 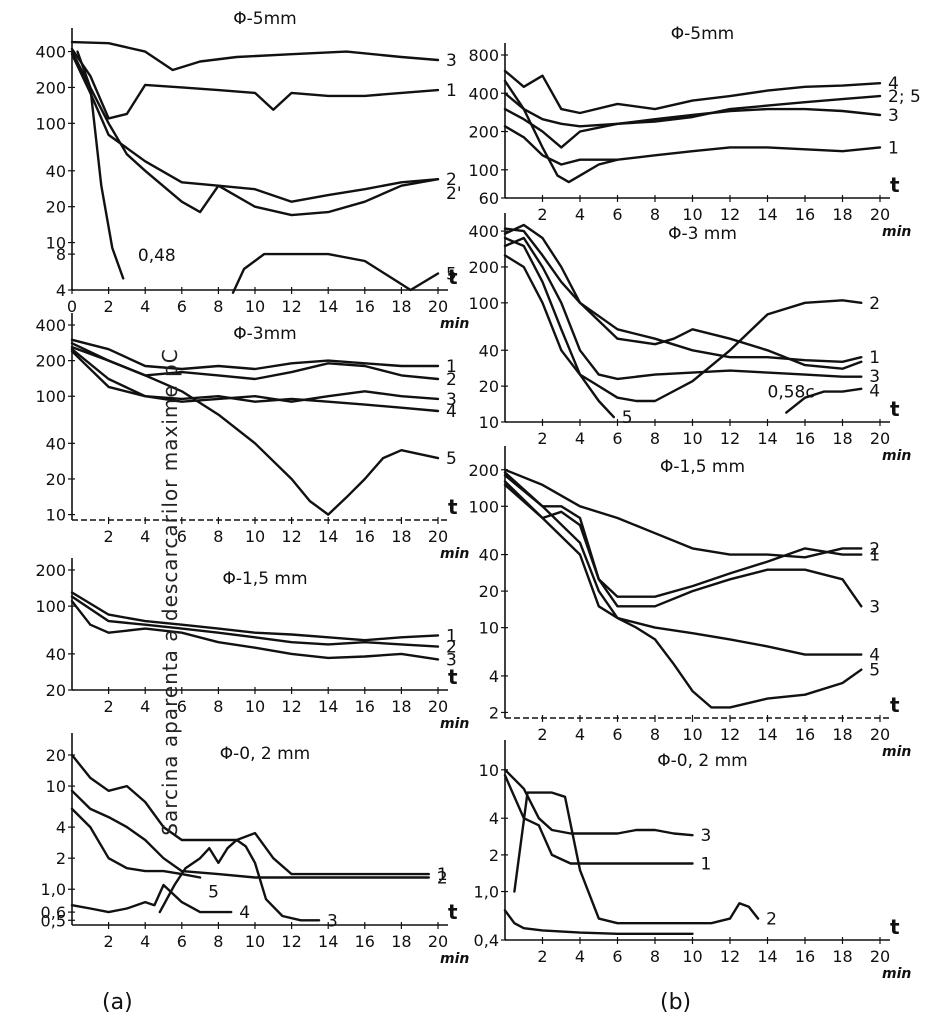 I want to click on y-tick-label: 200, so click(x=50, y=87).